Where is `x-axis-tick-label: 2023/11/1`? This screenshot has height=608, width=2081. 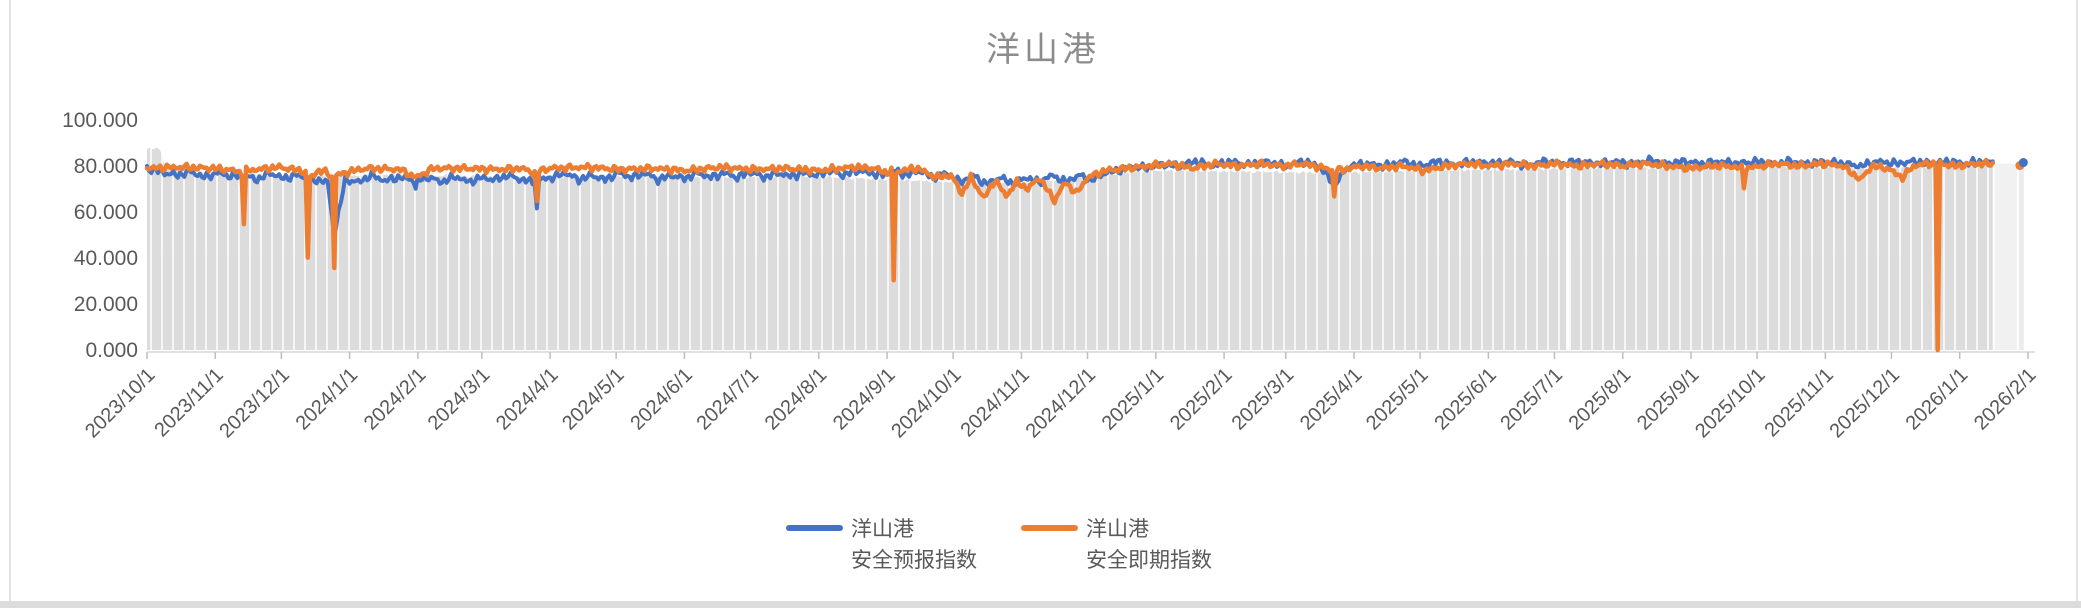
x-axis-tick-label: 2023/11/1 is located at coordinates (188, 402).